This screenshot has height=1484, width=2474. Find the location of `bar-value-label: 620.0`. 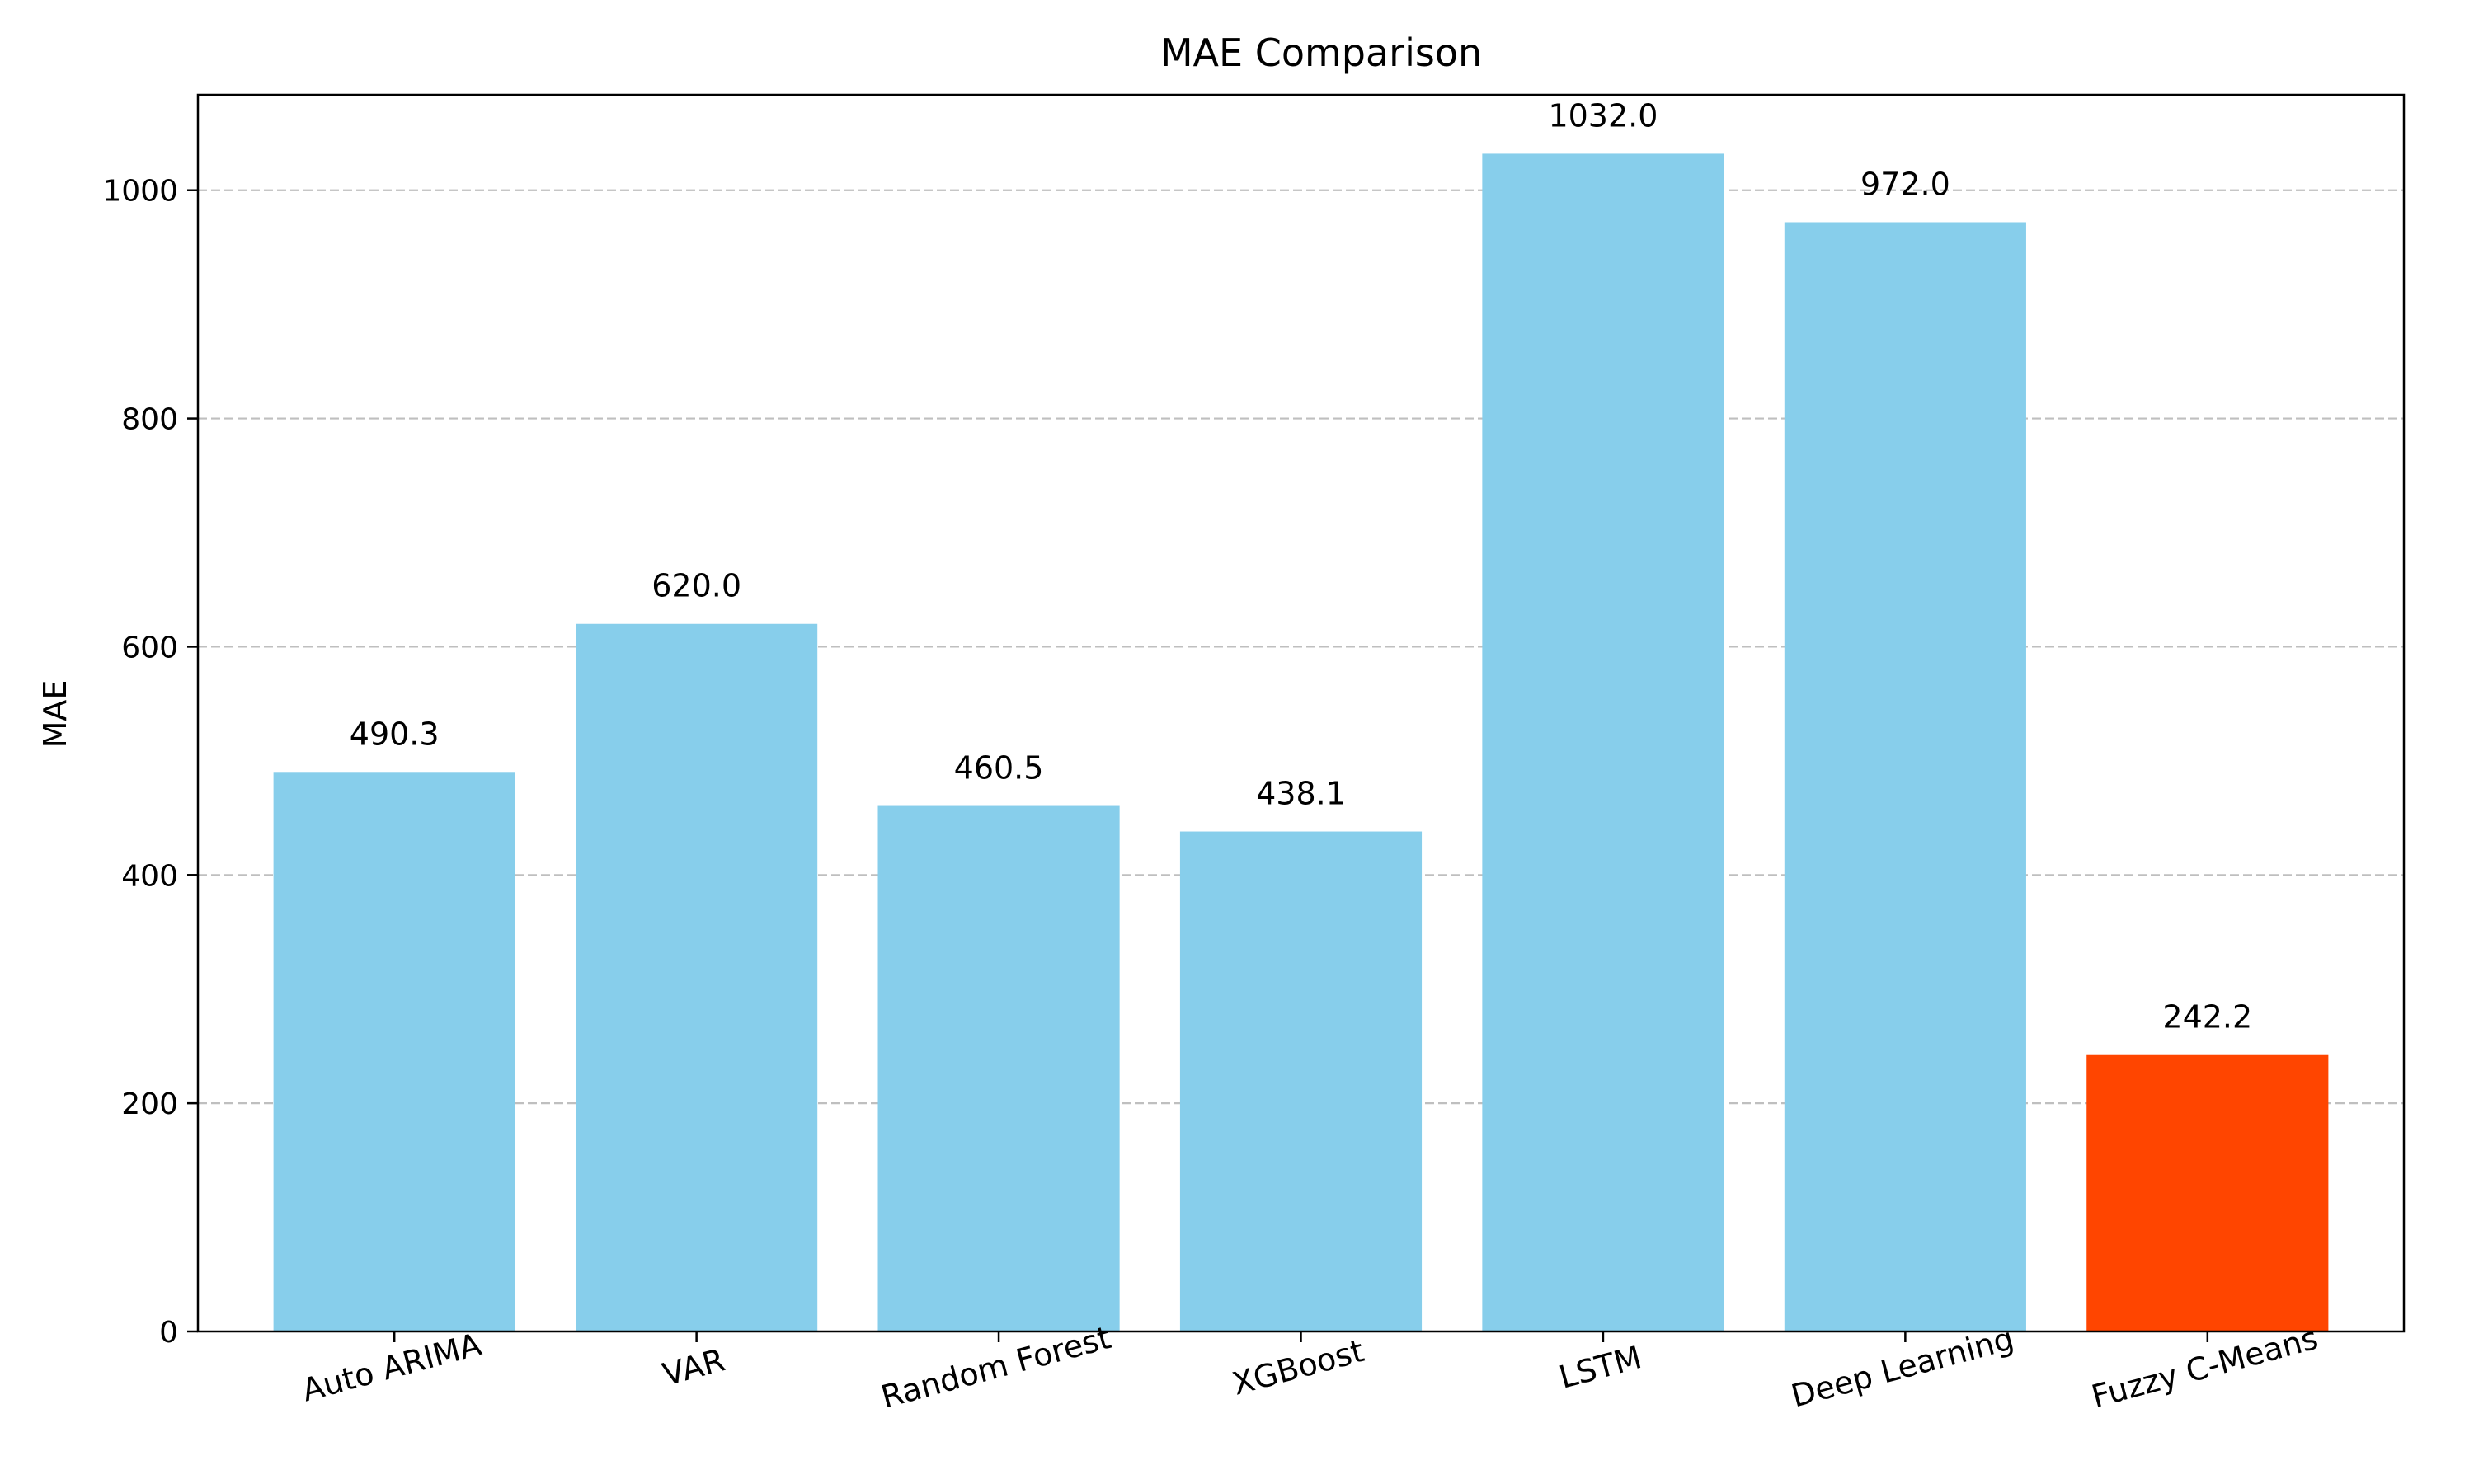

bar-value-label: 620.0 is located at coordinates (696, 586).